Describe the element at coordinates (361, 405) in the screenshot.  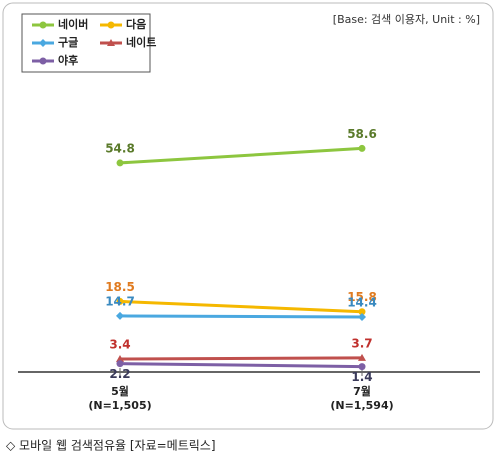
I see `x-tick-note: (N=1,594)` at that location.